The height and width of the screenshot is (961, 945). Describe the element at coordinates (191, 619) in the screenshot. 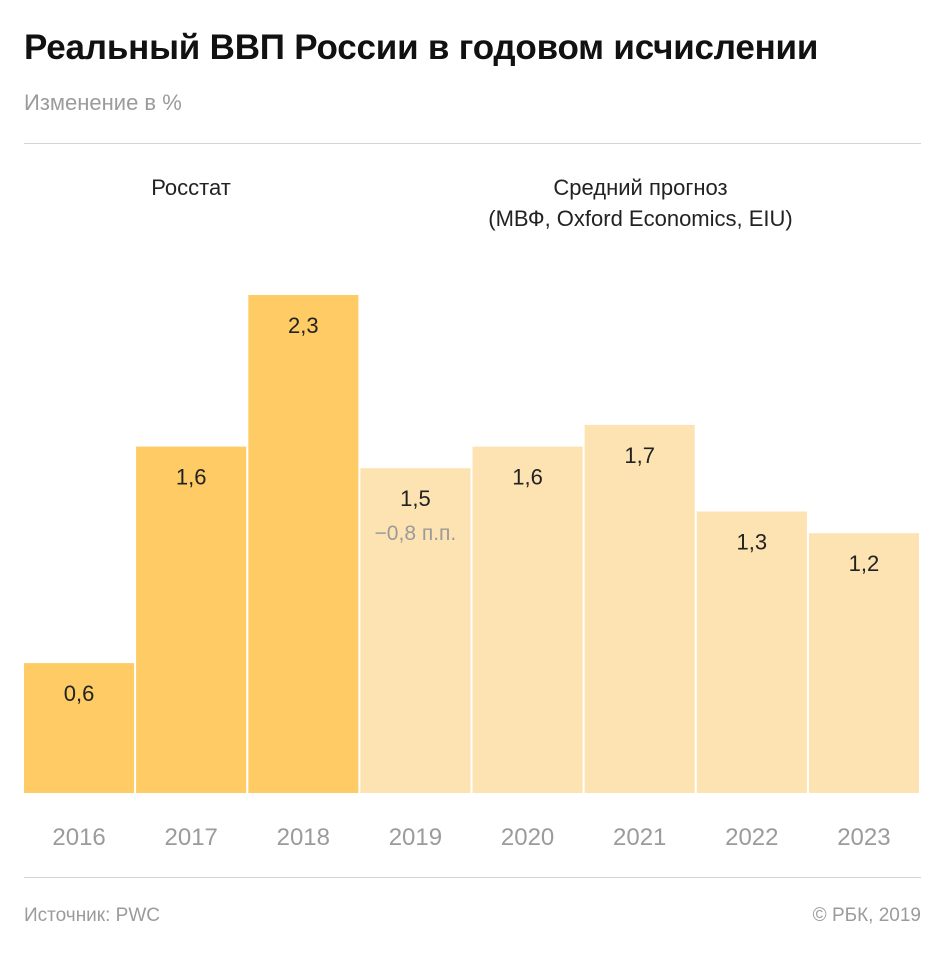

I see `bar-2017` at that location.